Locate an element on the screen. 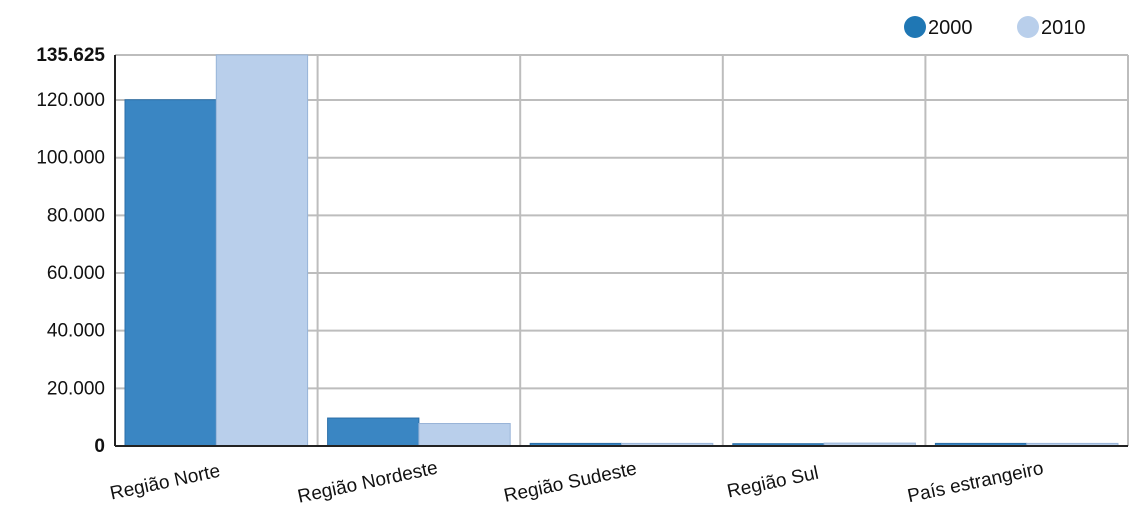 Image resolution: width=1130 pixels, height=527 pixels. x-tick-label: Região Norte is located at coordinates (165, 483).